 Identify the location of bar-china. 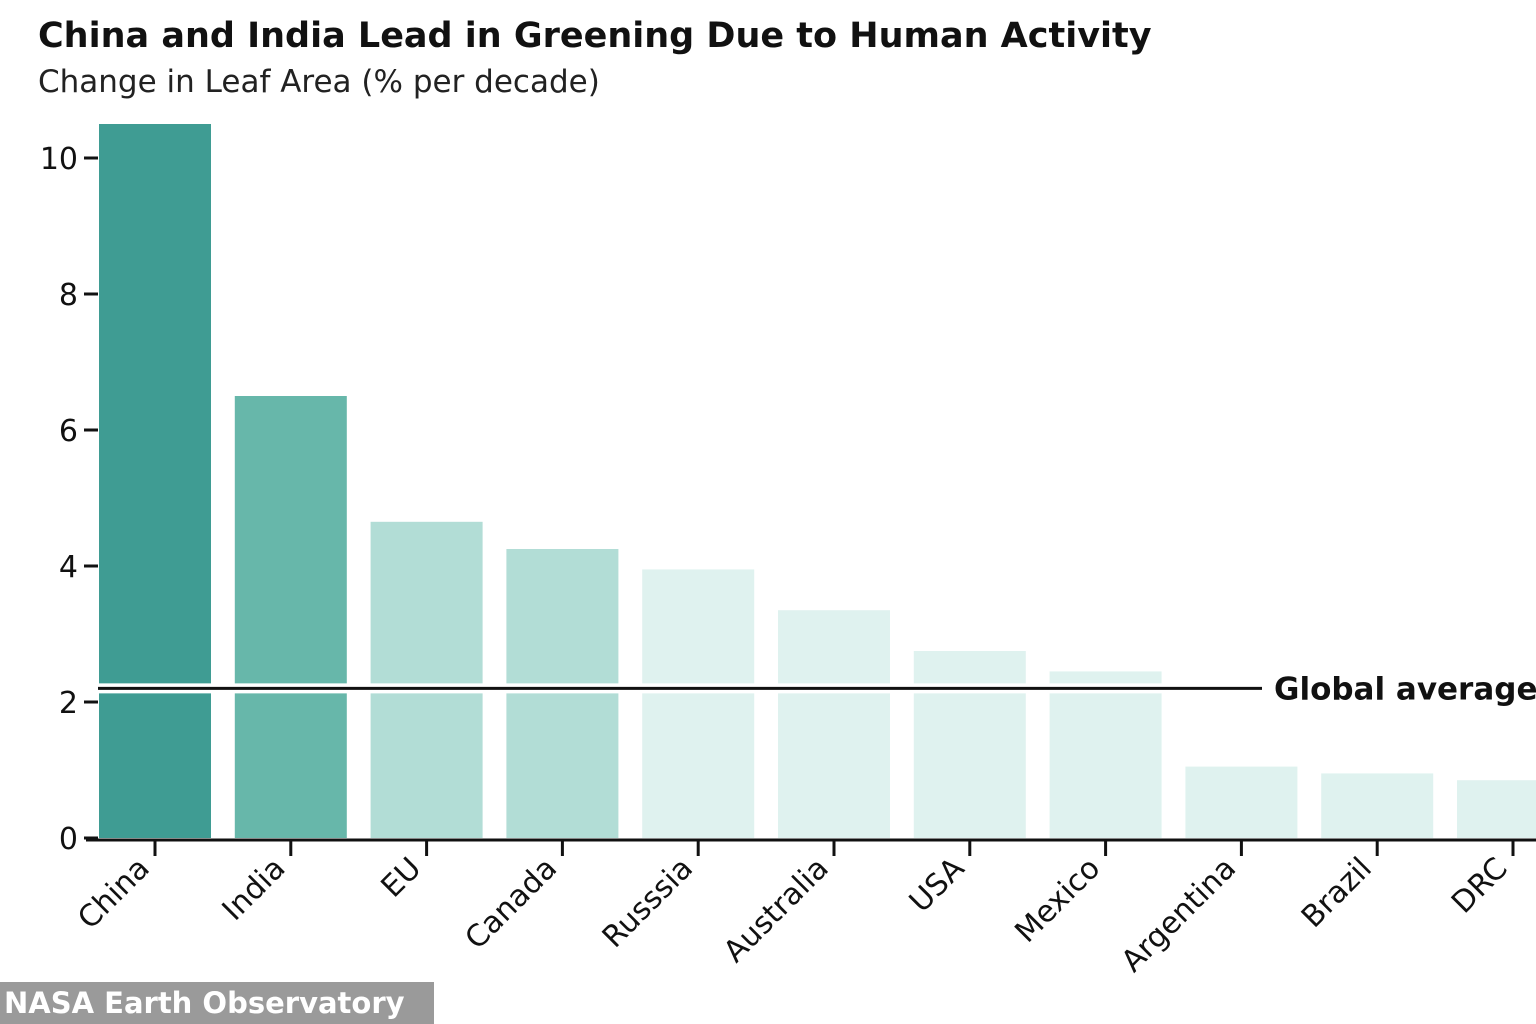
(155, 481).